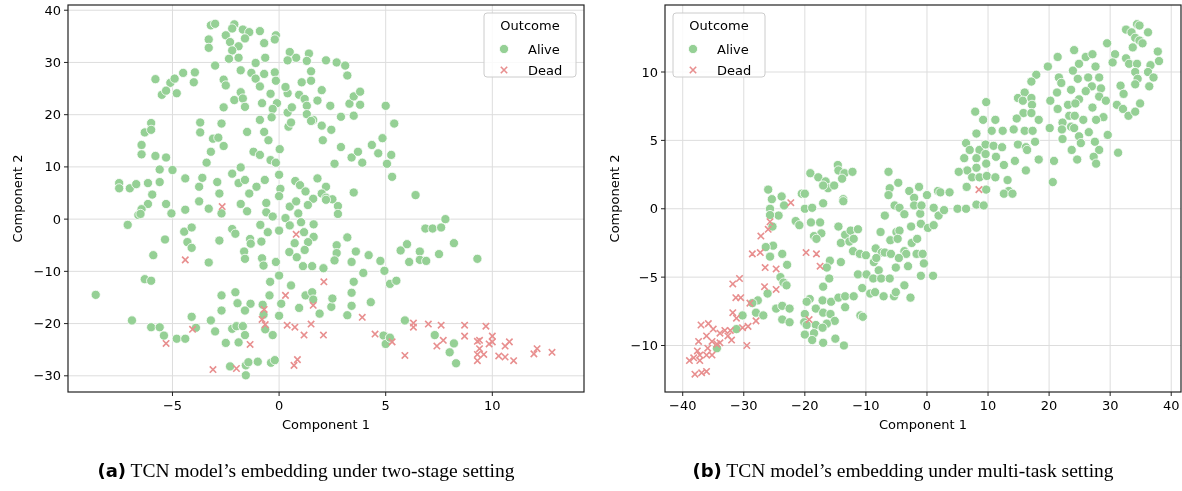 The image size is (1182, 491). What do you see at coordinates (52, 115) in the screenshot?
I see `y-tick-label: 20` at bounding box center [52, 115].